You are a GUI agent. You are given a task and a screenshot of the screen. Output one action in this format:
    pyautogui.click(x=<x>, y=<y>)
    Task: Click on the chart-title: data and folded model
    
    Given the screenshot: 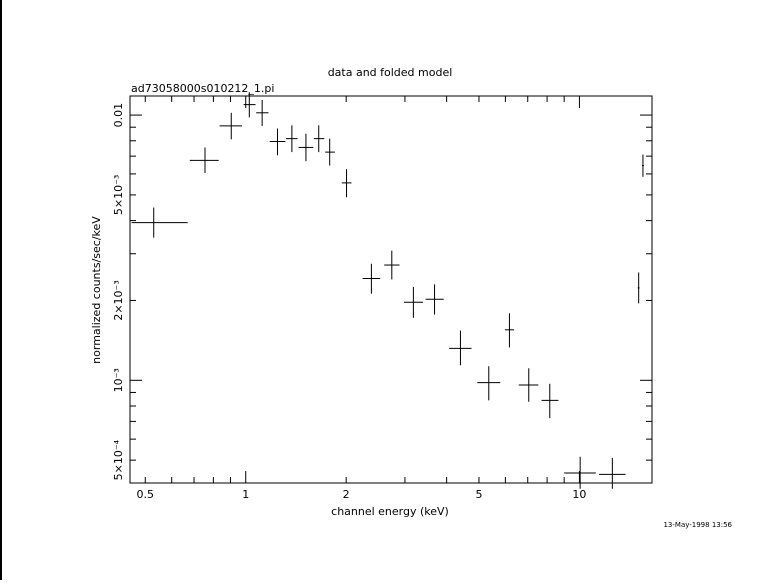 What is the action you would take?
    pyautogui.click(x=390, y=72)
    